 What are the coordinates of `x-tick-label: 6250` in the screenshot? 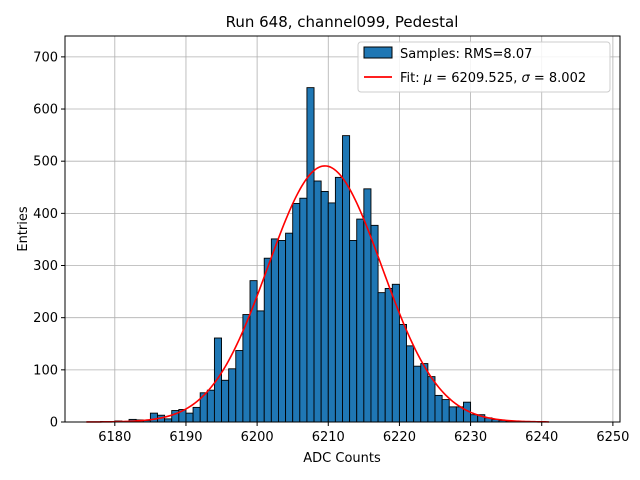 It's located at (612, 437).